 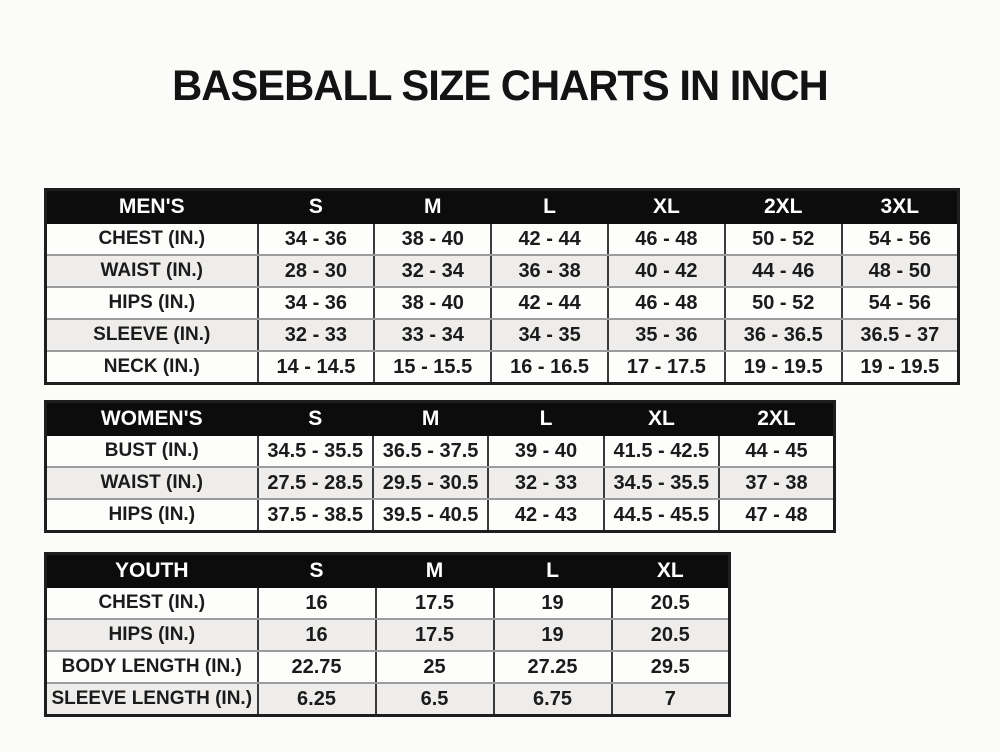 I want to click on size-cell: 37 - 38, so click(x=777, y=483).